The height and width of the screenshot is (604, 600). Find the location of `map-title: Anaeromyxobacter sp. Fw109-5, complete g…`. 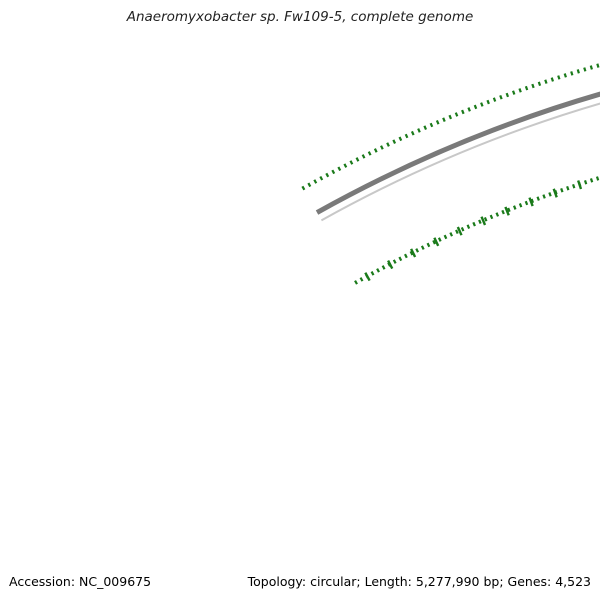

map-title: Anaeromyxobacter sp. Fw109-5, complete g… is located at coordinates (300, 17).